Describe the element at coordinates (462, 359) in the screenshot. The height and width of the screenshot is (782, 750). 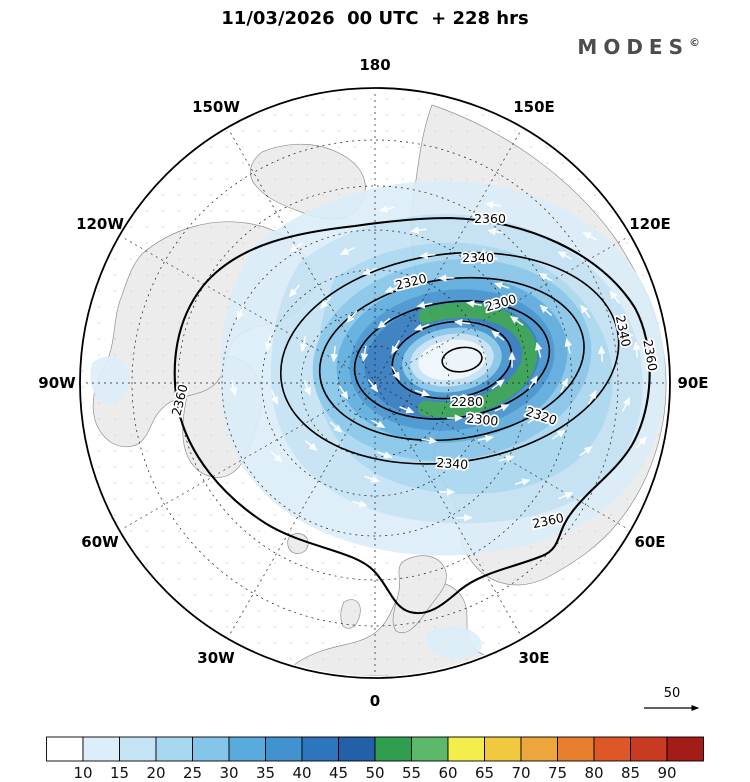
I see `contour-center` at that location.